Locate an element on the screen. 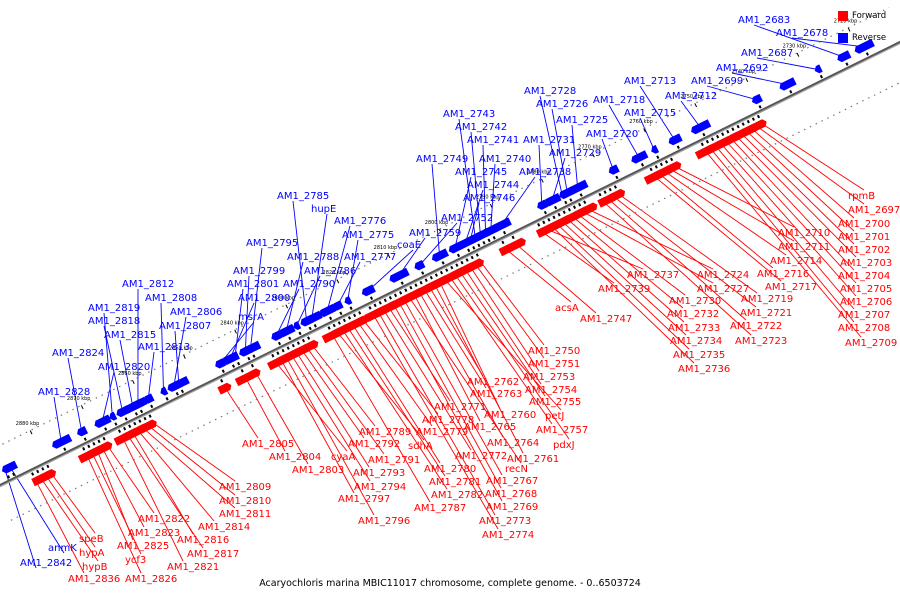  gene-label: AM1_2790 is located at coordinates (309, 284).